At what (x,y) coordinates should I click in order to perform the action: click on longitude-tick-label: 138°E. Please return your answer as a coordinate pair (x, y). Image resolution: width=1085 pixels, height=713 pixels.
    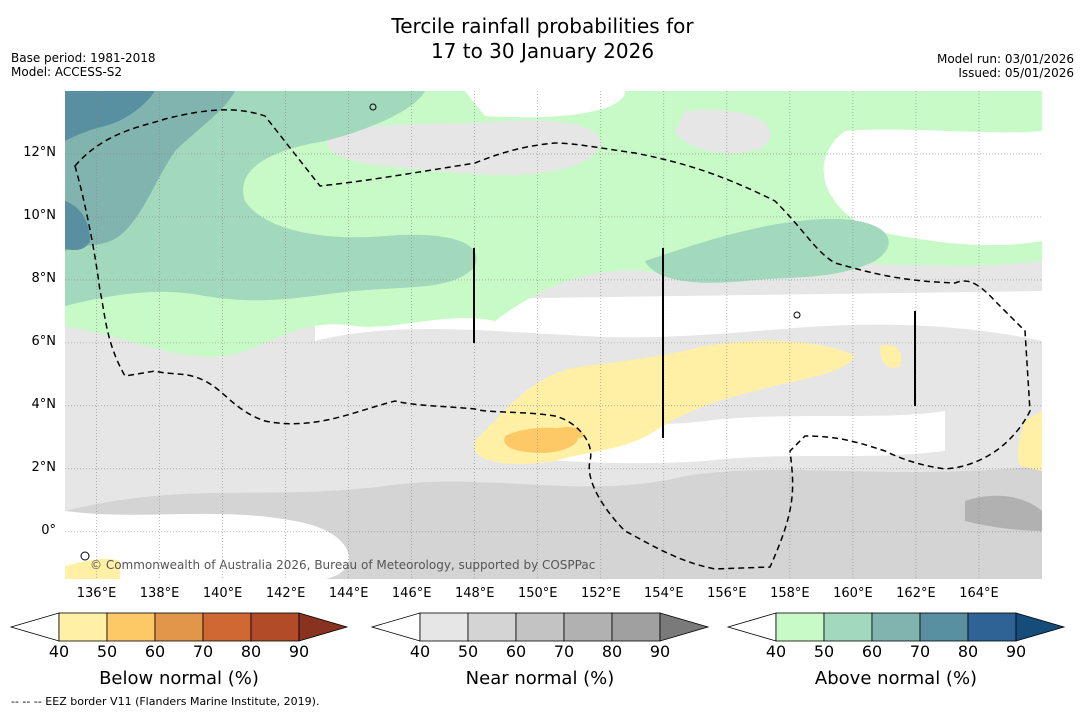
    Looking at the image, I should click on (159, 593).